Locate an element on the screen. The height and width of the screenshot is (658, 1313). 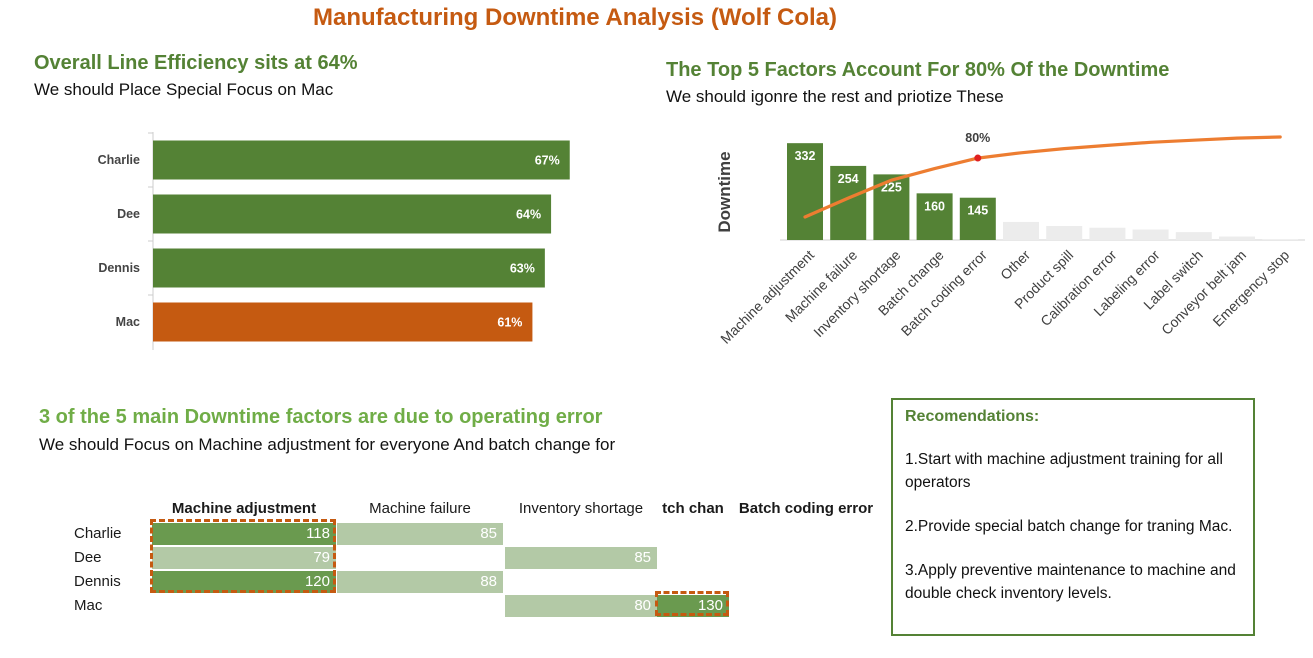
efficiency-category-label: Mac is located at coordinates (128, 322).